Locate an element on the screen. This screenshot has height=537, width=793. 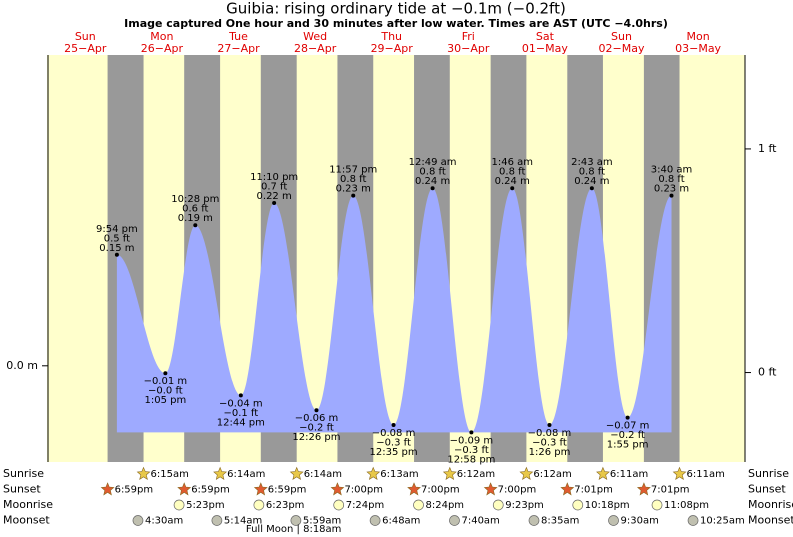
row-time: 10:25am is located at coordinates (722, 521).